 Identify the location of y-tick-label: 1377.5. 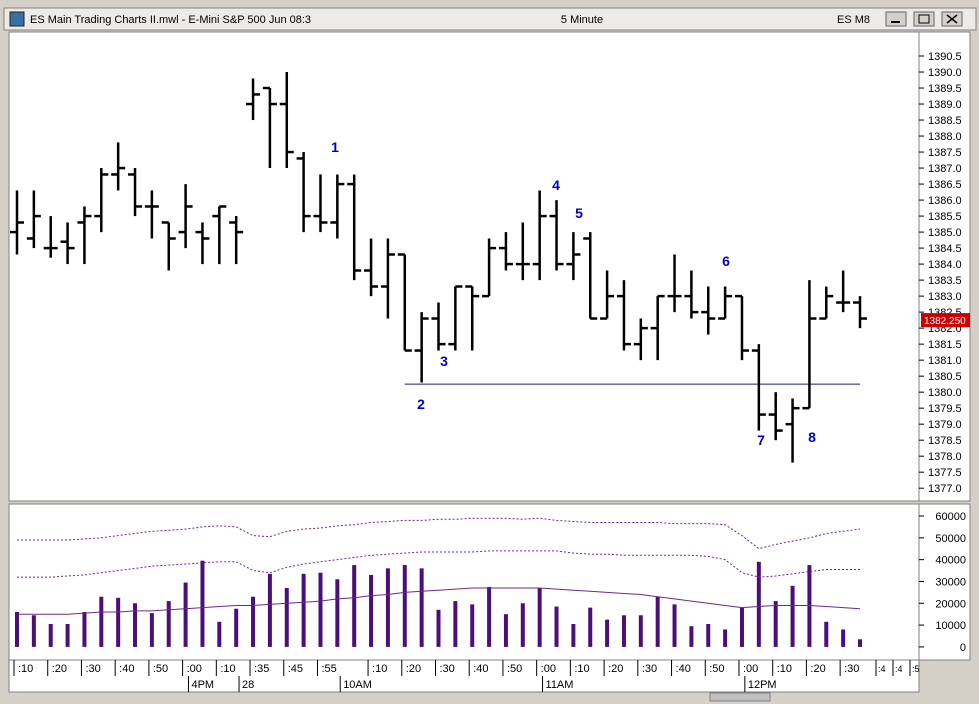
(945, 473).